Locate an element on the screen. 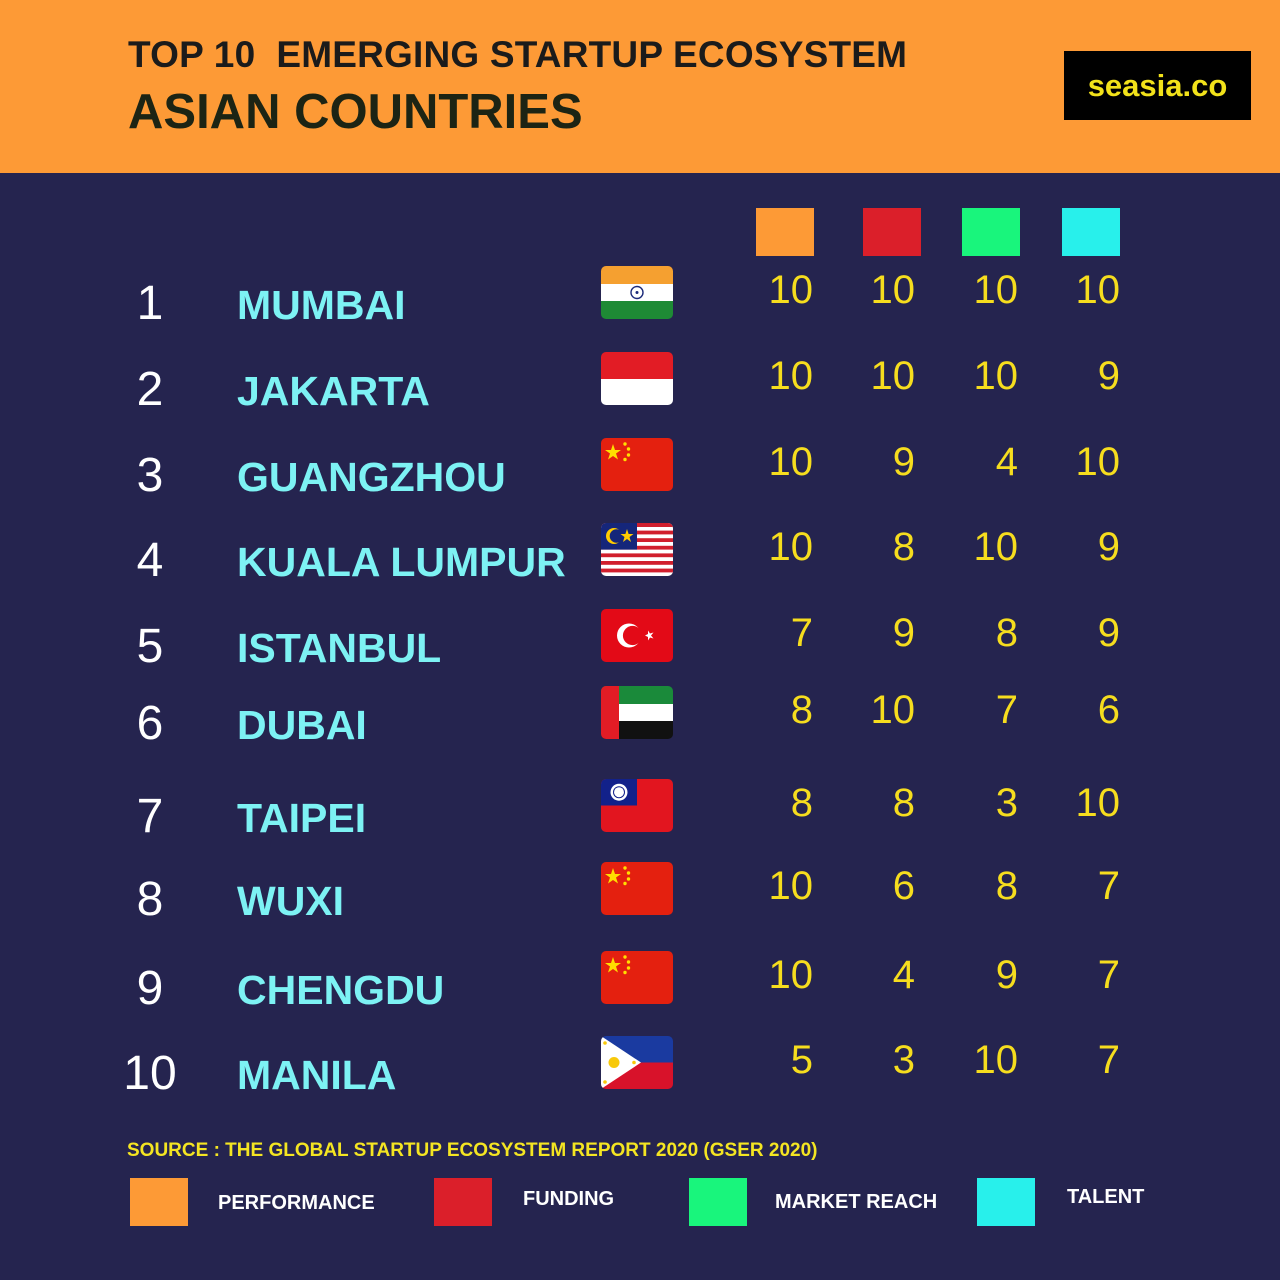  legend-swatch-performance is located at coordinates (159, 1202).